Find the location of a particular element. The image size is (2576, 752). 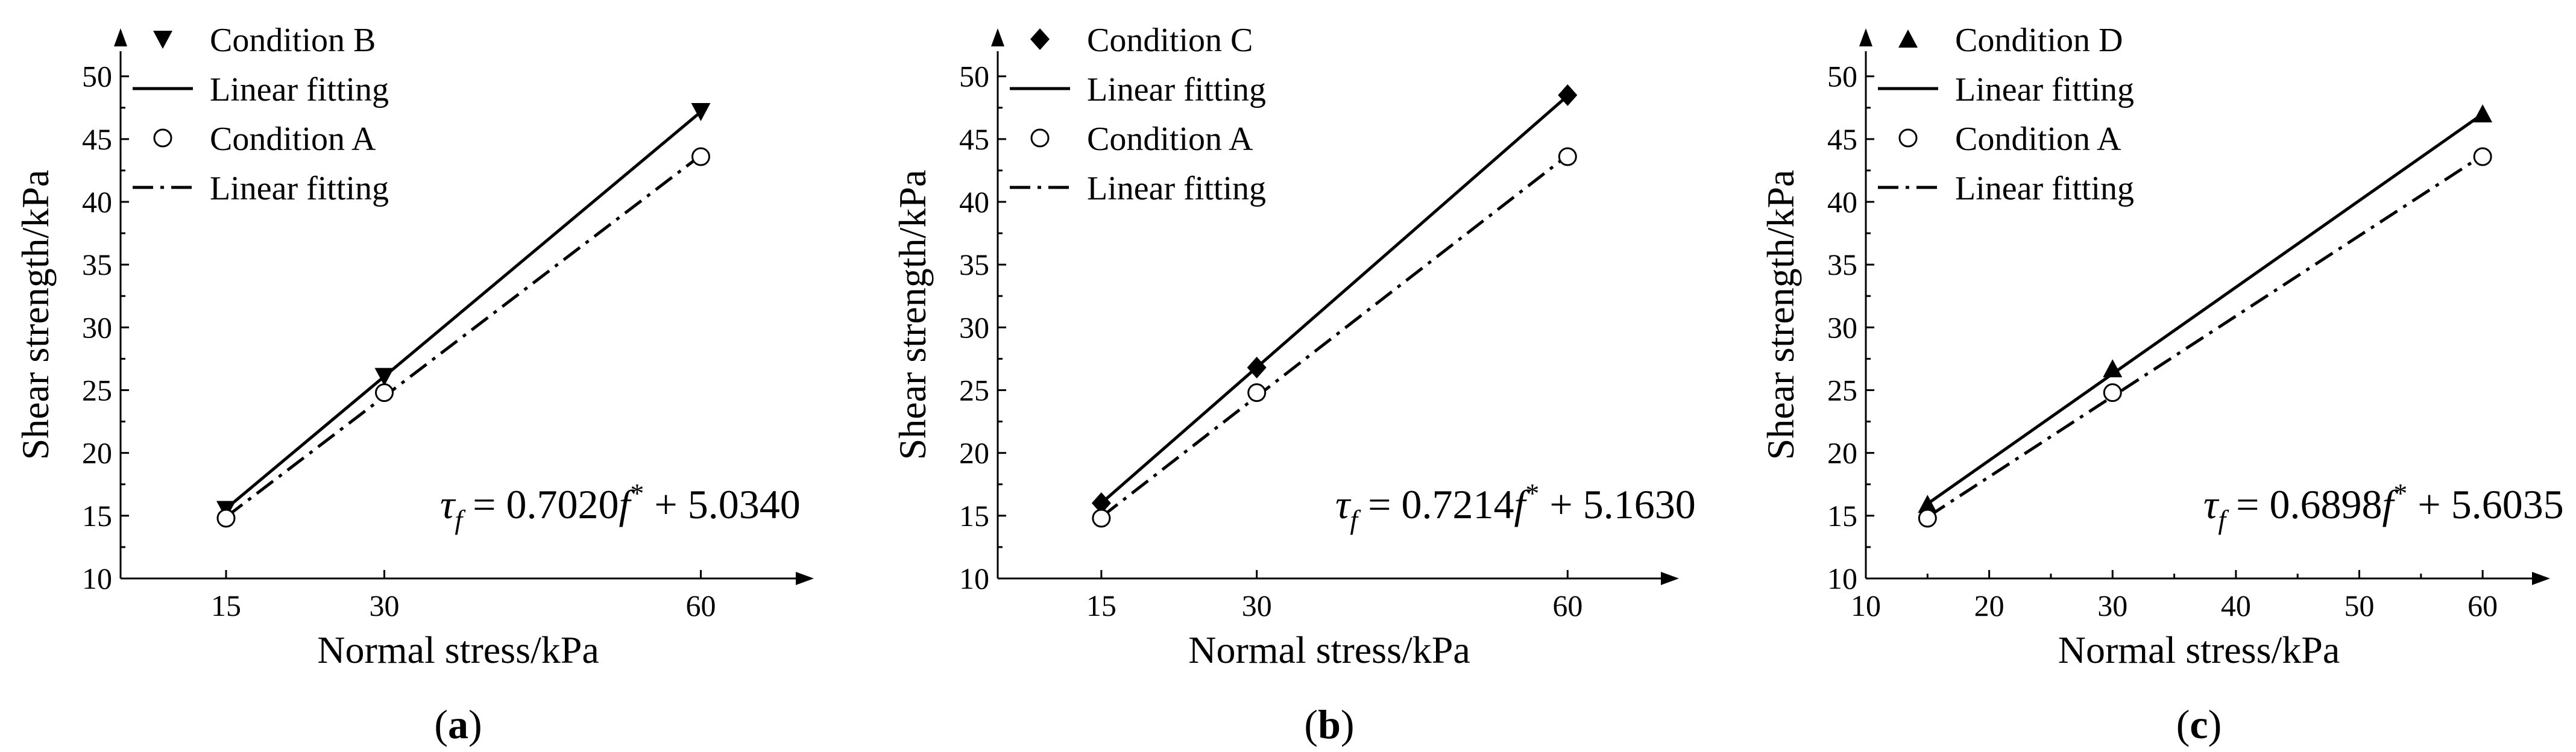

equation-annotation: τf = 0.6898f* + 5.6035 is located at coordinates (2383, 506).